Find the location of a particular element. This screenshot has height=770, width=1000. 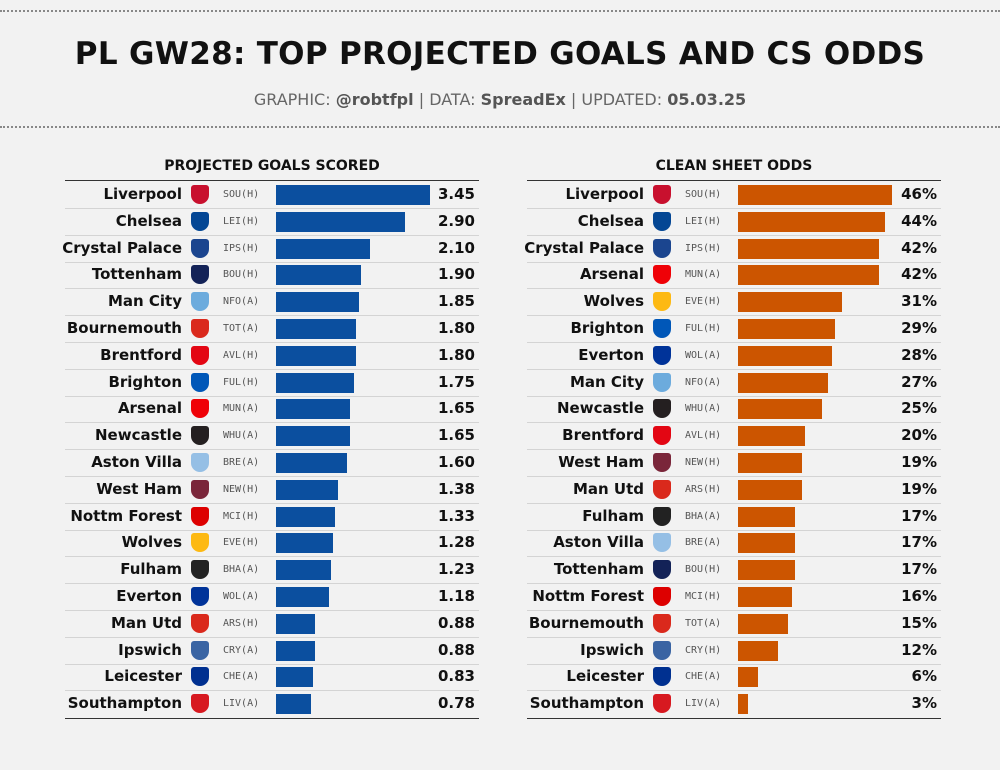

team-label: Liverpool is located at coordinates (604, 194).